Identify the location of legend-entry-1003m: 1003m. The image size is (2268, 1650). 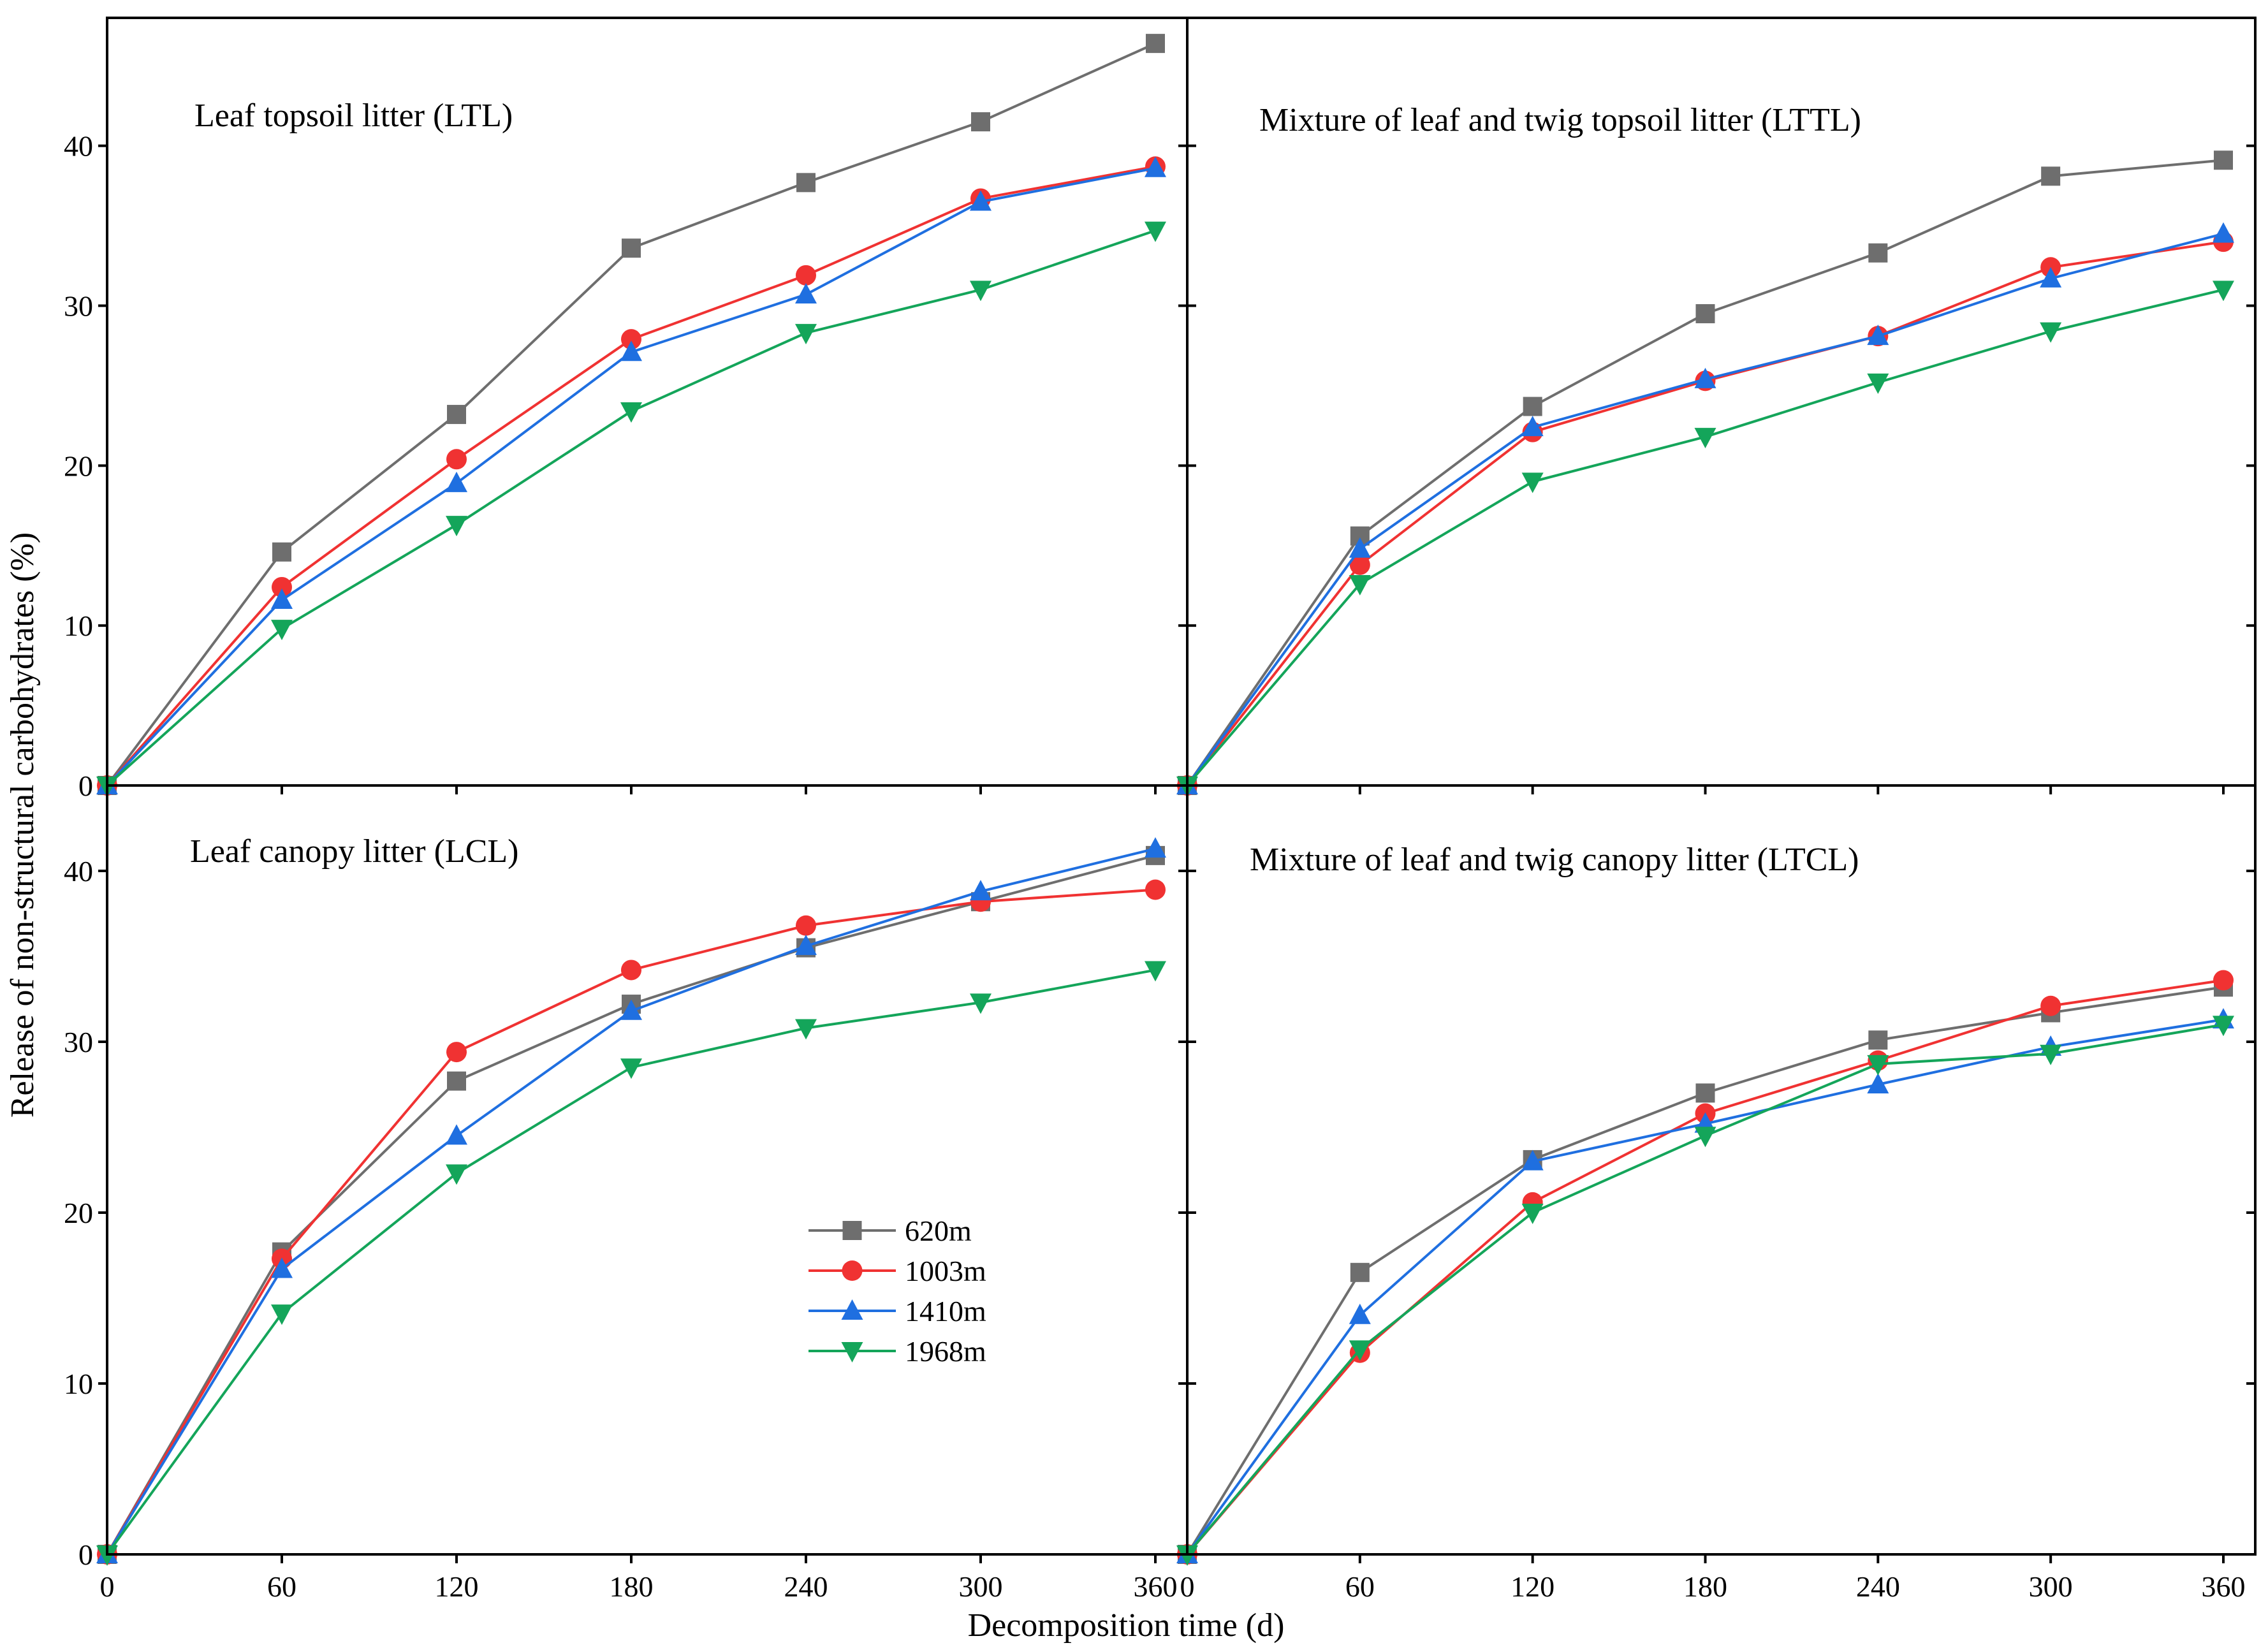
(897, 1271).